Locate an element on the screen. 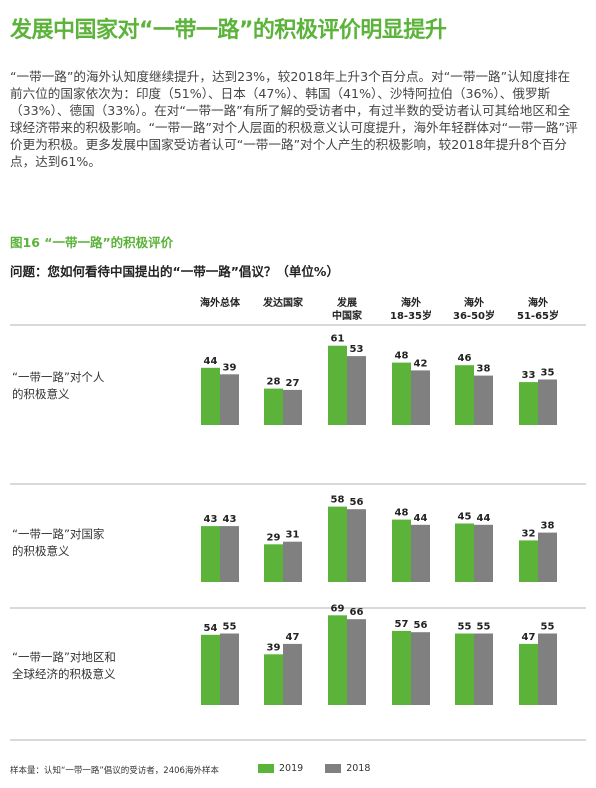  data-label-group2-2019-col0: 54 is located at coordinates (211, 628).